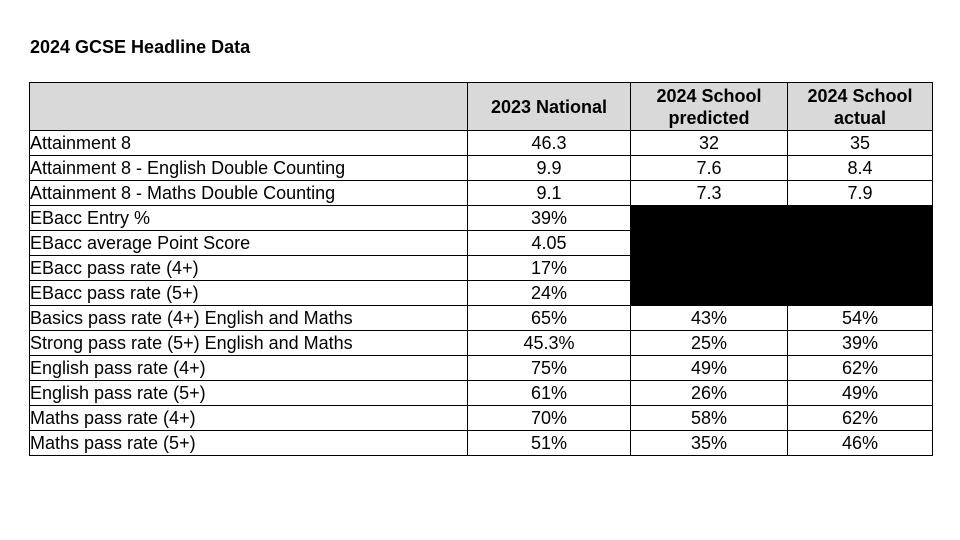 The image size is (960, 540). I want to click on school-predicted-2024-cell: 49%, so click(709, 368).